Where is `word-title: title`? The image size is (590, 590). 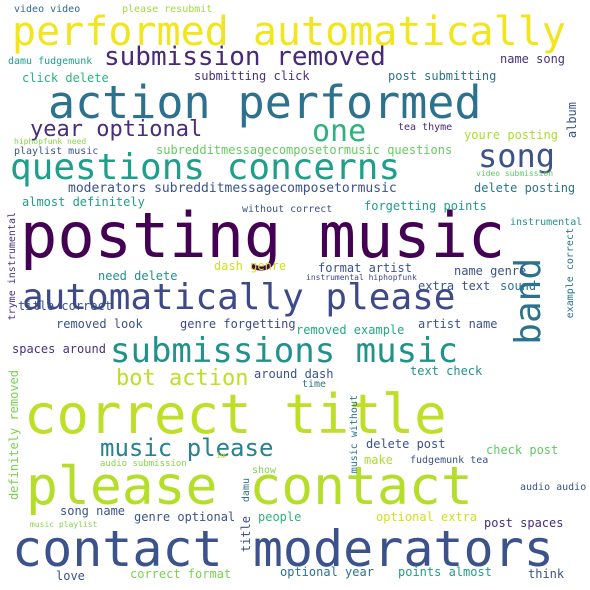 word-title: title is located at coordinates (246, 534).